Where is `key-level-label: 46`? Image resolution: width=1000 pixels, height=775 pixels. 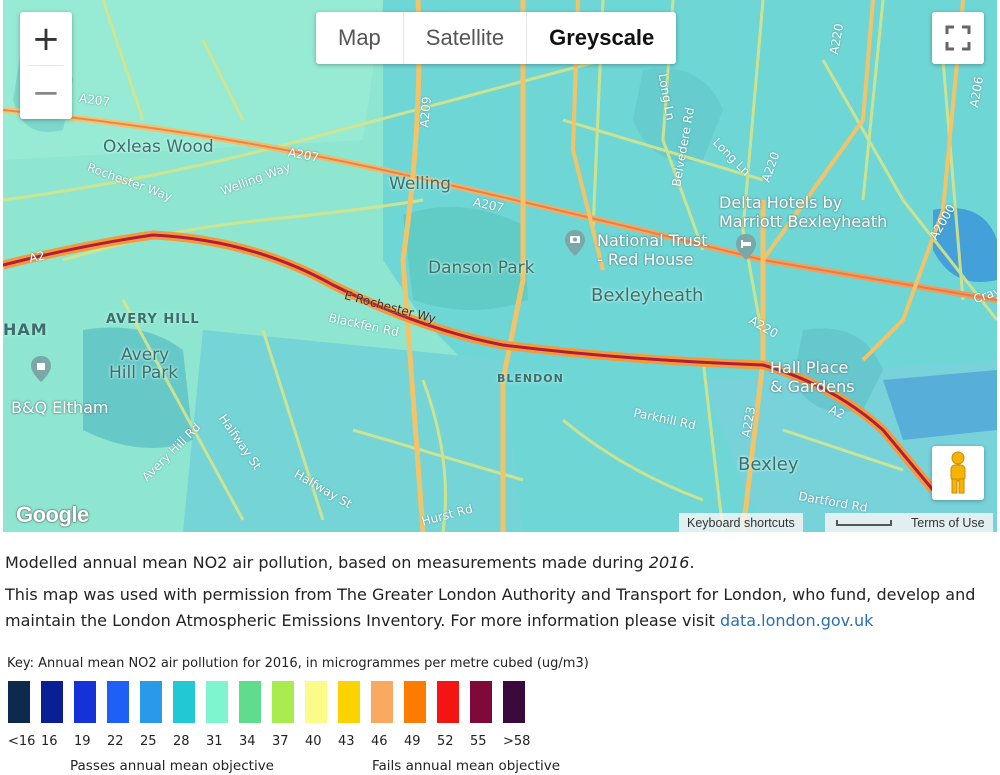 key-level-label: 46 is located at coordinates (379, 741).